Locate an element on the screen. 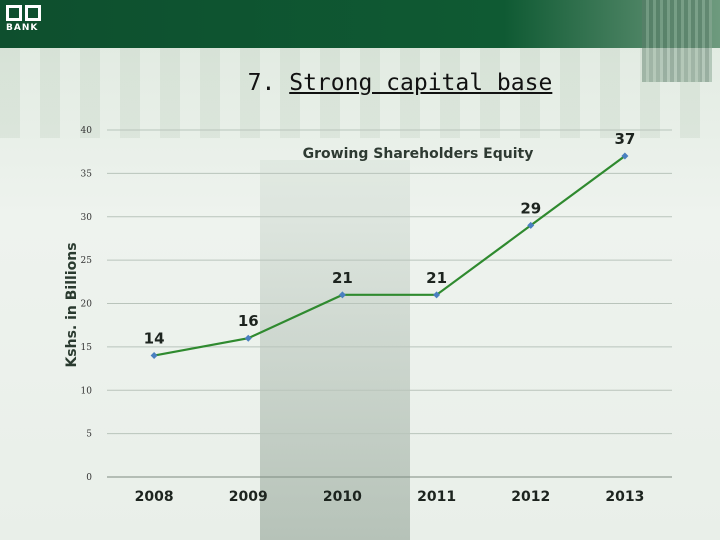  y-tick-label: 10 is located at coordinates (87, 391).